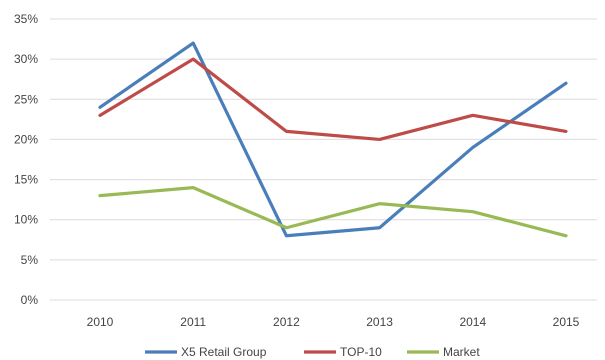  I want to click on legend-label: TOP-10, so click(361, 352).